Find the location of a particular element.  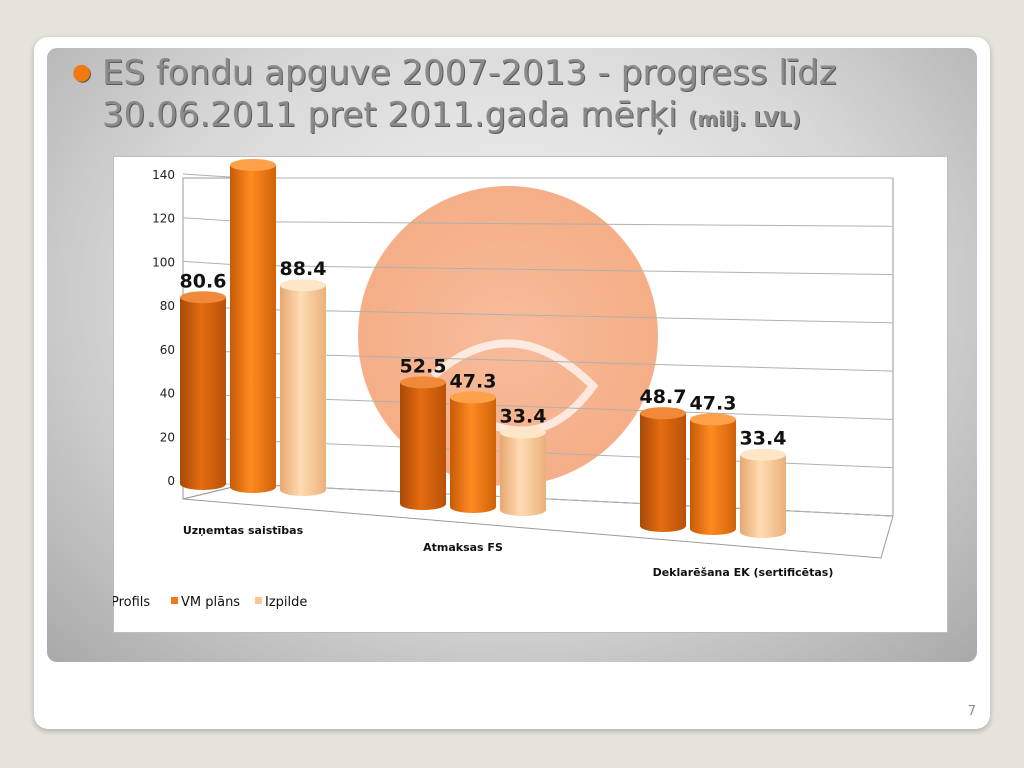

legend-label: Profils is located at coordinates (131, 602).